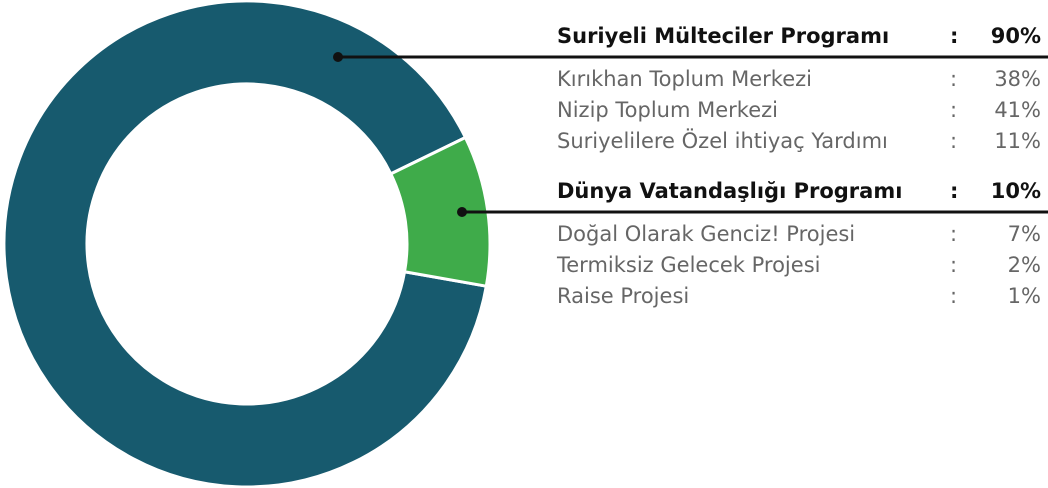 This screenshot has width=1048, height=488. What do you see at coordinates (684, 79) in the screenshot?
I see `item-name: Kırıkhan Toplum Merkezi` at bounding box center [684, 79].